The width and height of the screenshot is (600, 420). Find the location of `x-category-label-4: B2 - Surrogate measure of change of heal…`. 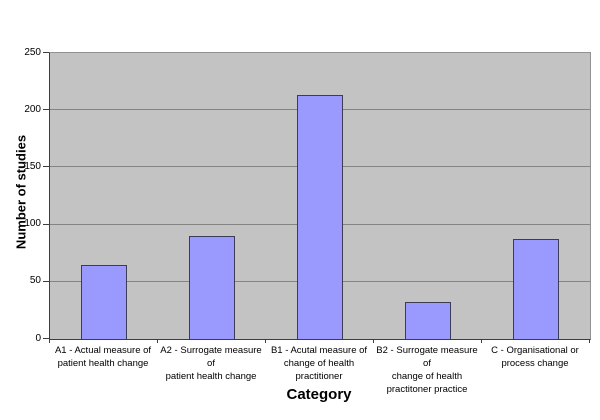

x-category-label-4: B2 - Surrogate measure of change of heal… is located at coordinates (427, 370).